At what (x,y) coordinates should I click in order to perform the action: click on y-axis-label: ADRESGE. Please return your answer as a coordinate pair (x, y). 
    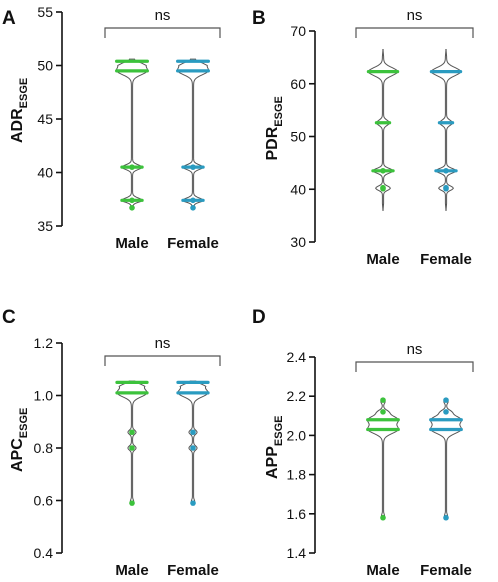
    Looking at the image, I should click on (19, 110).